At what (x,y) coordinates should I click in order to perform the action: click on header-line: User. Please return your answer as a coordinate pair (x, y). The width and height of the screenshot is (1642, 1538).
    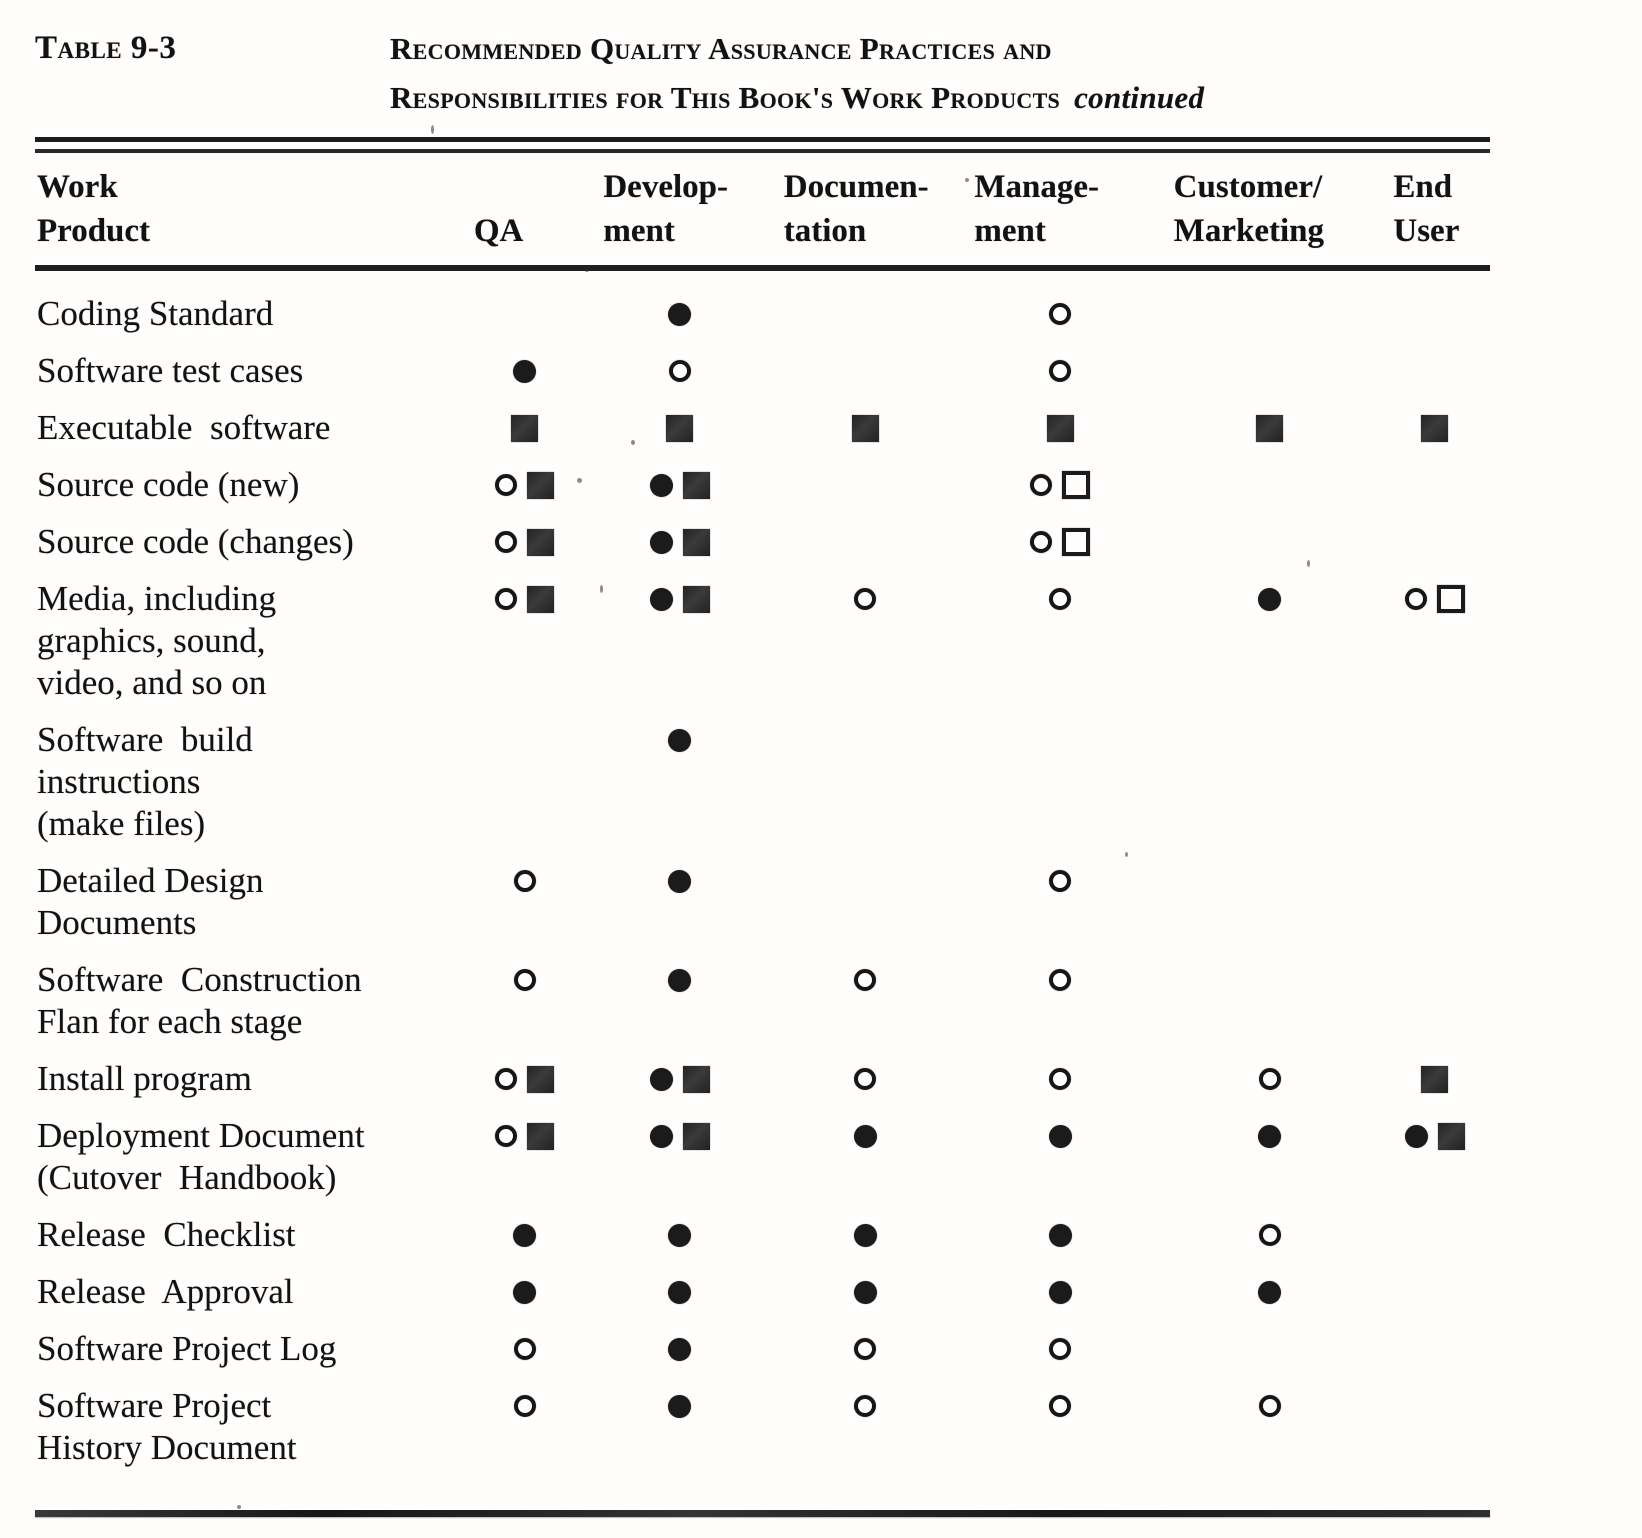
    Looking at the image, I should click on (1426, 231).